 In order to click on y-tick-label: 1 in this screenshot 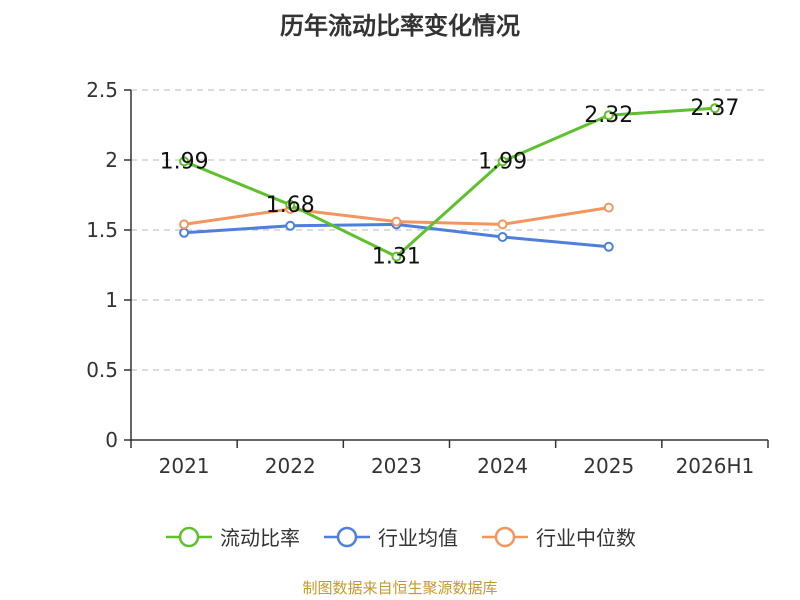, I will do `click(111, 300)`.